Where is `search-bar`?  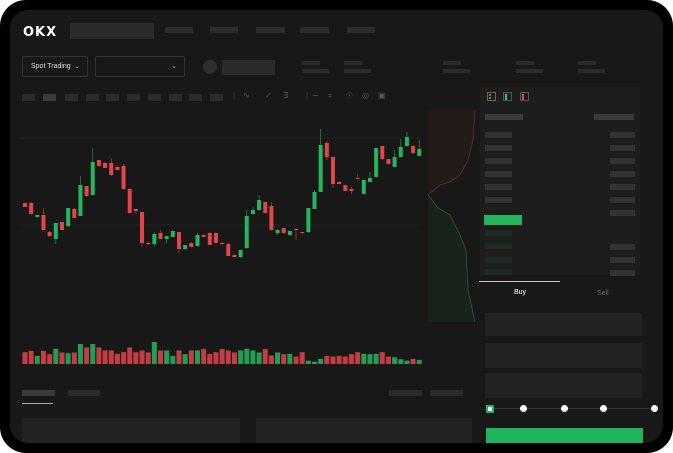 search-bar is located at coordinates (112, 31).